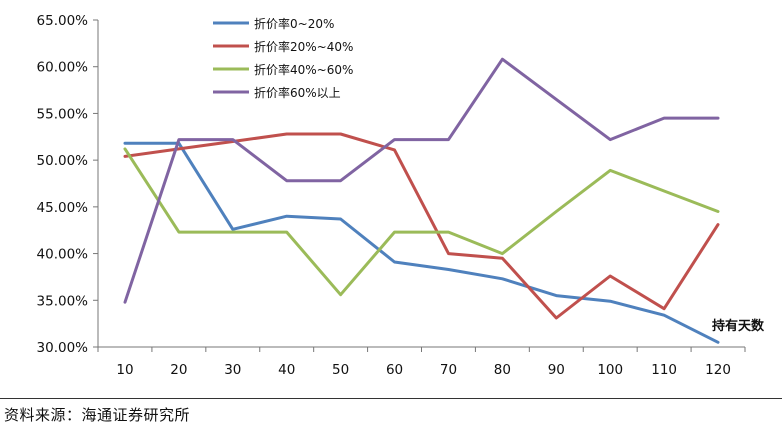 This screenshot has width=782, height=429. What do you see at coordinates (718, 370) in the screenshot?
I see `x-tick-label: 120` at bounding box center [718, 370].